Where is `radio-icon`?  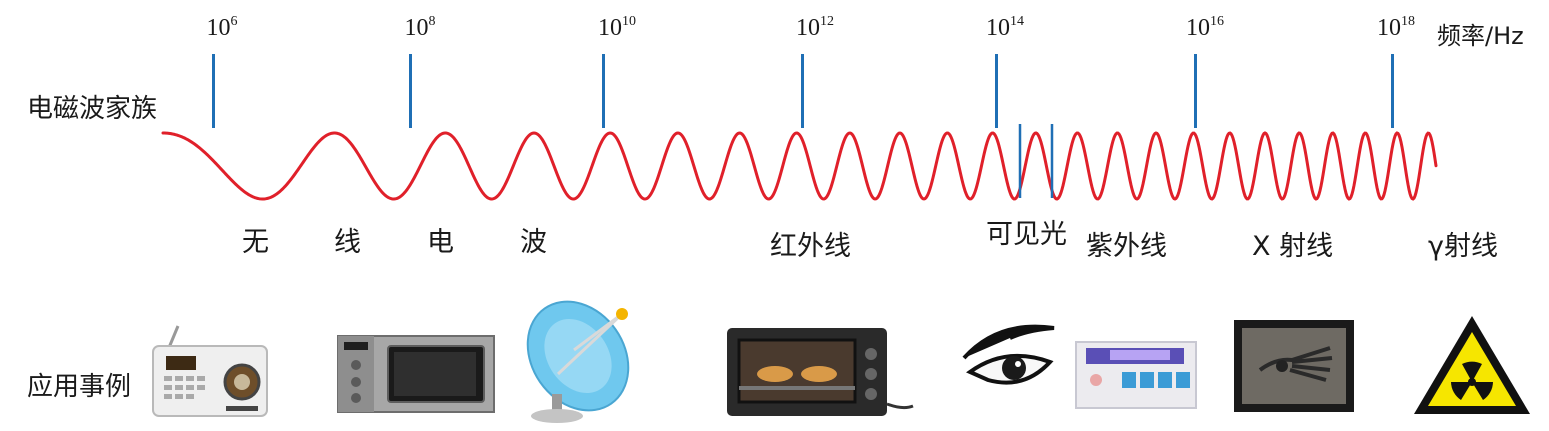 radio-icon is located at coordinates (210, 371).